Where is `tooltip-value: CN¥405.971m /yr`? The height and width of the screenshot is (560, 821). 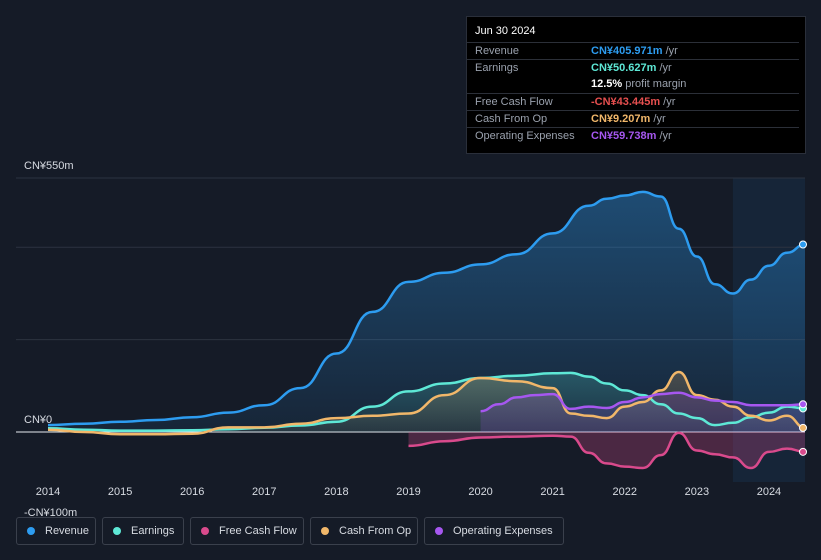 tooltip-value: CN¥405.971m /yr is located at coordinates (634, 51).